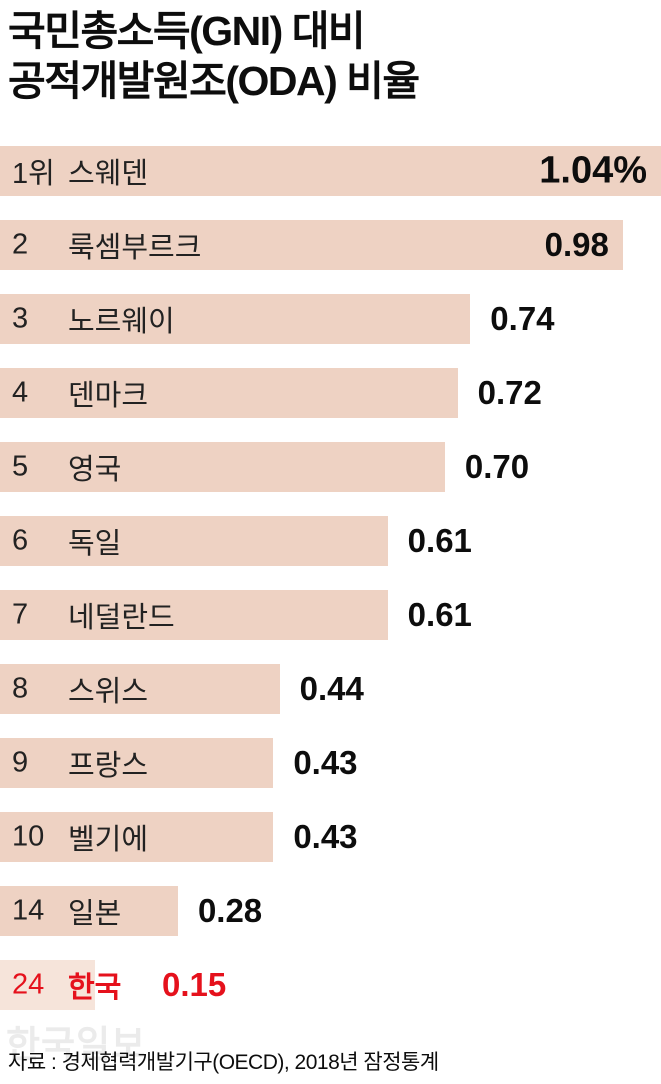 This screenshot has height=1084, width=661. Describe the element at coordinates (522, 318) in the screenshot. I see `value-label: 0.74` at that location.